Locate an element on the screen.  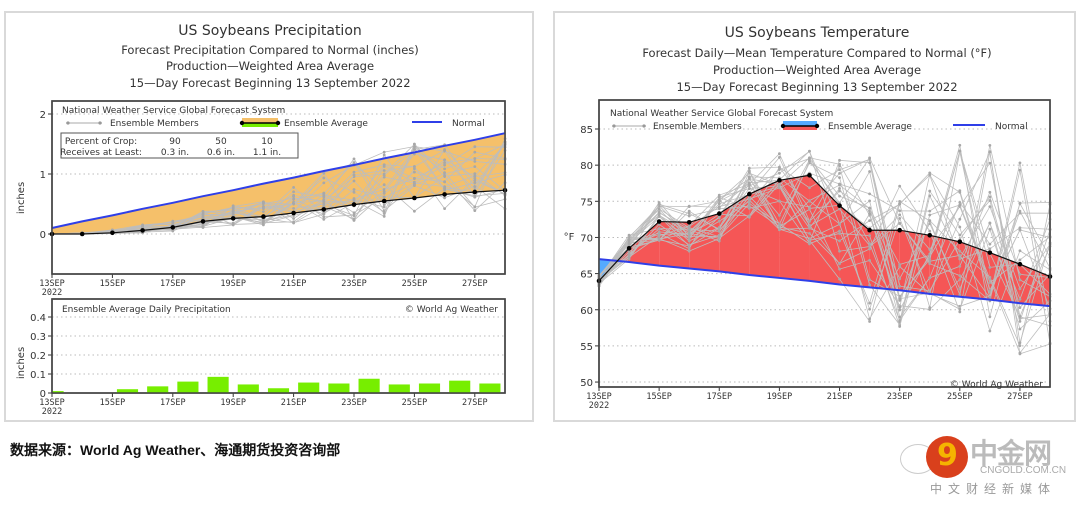
y-tick-label: 75 is located at coordinates (586, 202).